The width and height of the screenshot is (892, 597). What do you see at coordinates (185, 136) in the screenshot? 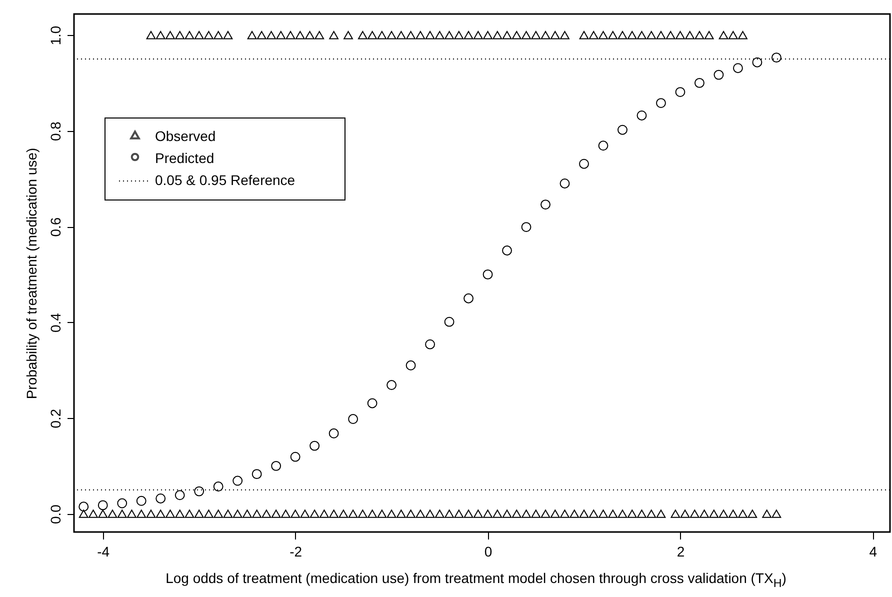
I see `legend-label: Observed` at bounding box center [185, 136].